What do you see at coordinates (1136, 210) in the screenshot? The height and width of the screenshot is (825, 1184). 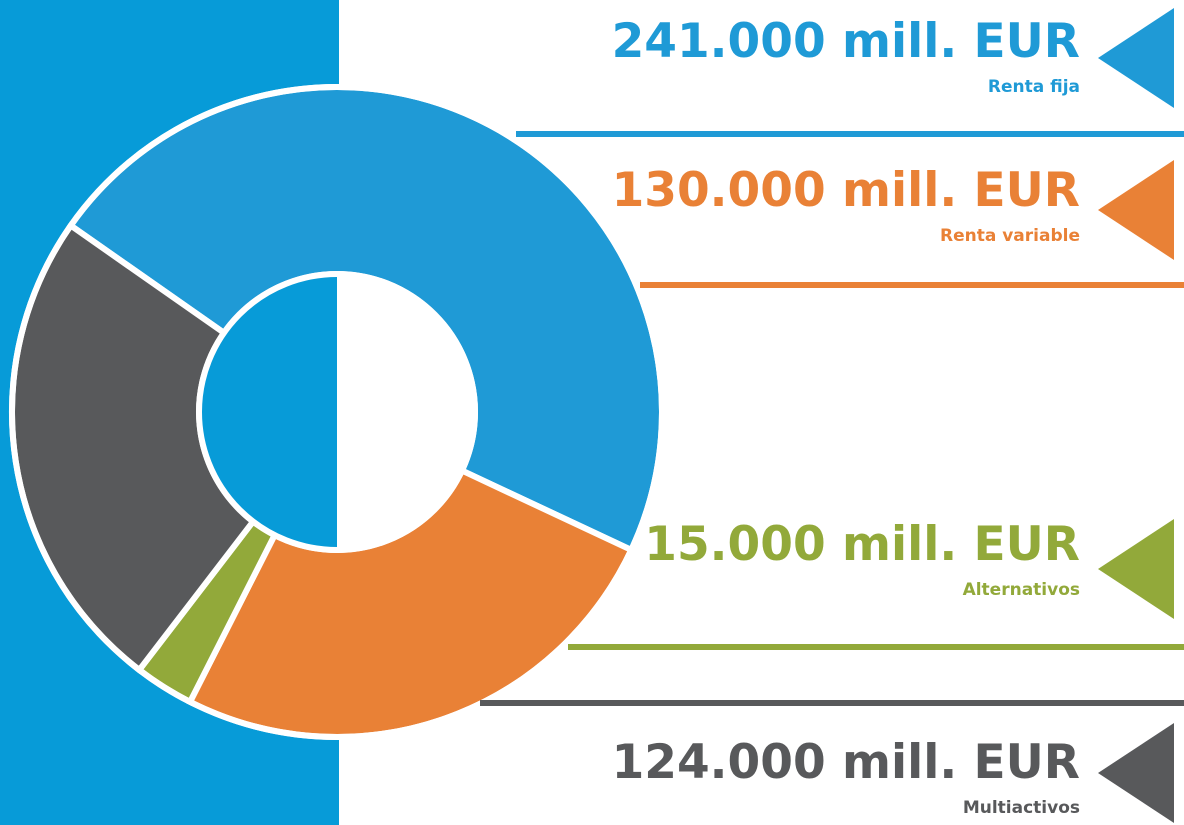 I see `arrow-renta-variable-icon` at bounding box center [1136, 210].